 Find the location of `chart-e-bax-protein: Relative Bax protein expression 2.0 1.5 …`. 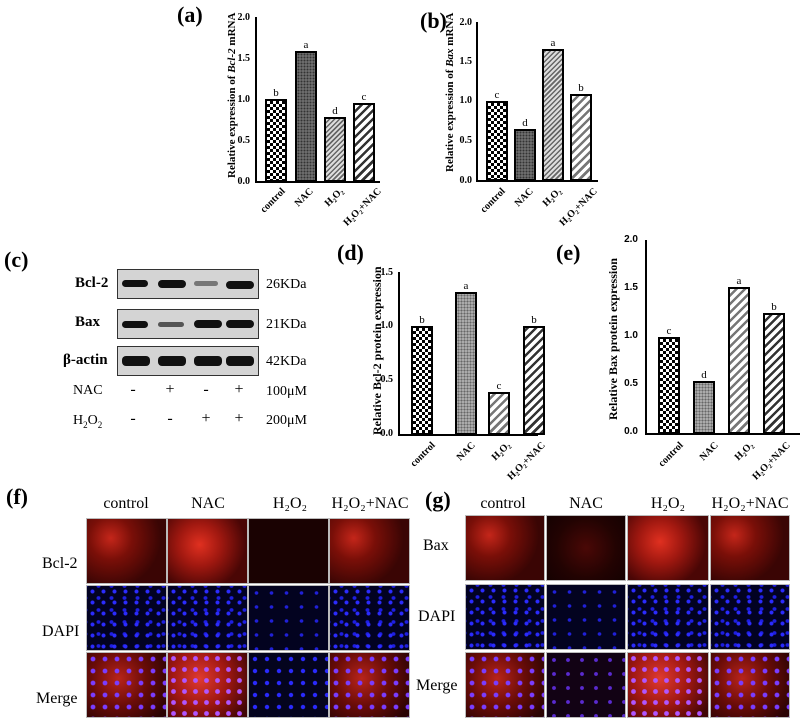

chart-e-bax-protein: Relative Bax protein expression 2.0 1.5 … is located at coordinates (703, 358).